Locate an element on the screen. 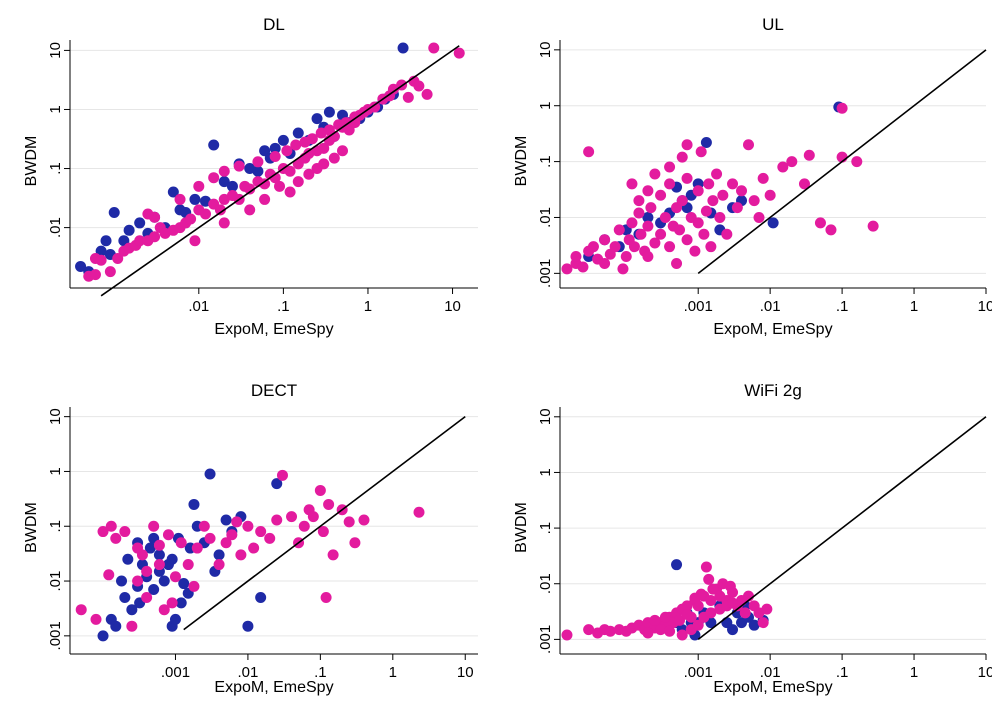  x-tick-label: .1 is located at coordinates (320, 672).